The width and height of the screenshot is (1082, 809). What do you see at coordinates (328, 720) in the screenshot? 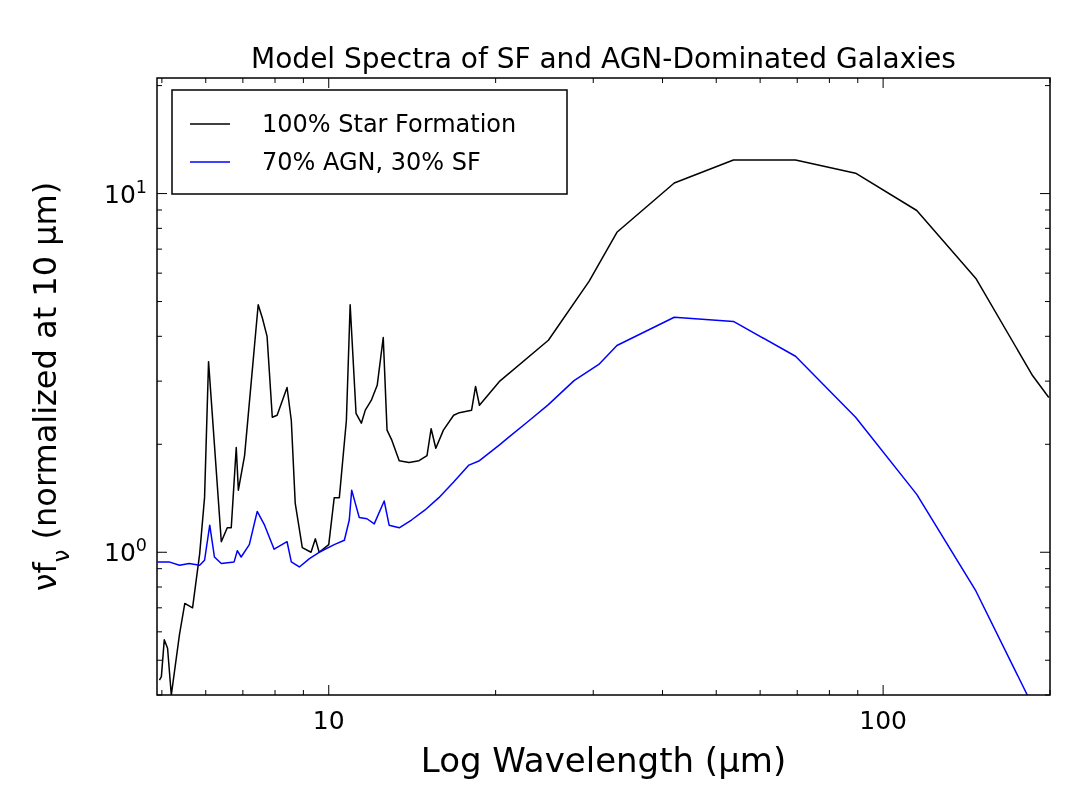
I see `x-tick-label: 10` at bounding box center [328, 720].